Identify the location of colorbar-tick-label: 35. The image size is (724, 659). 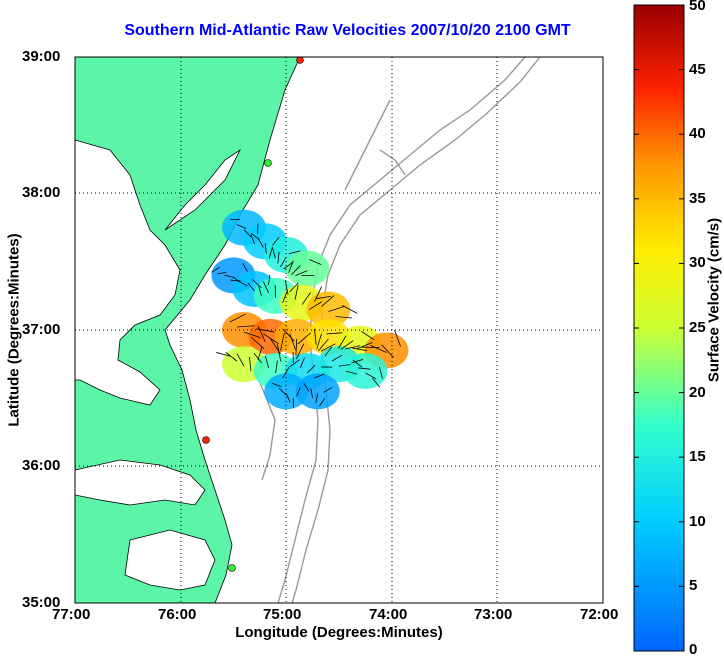
(697, 198).